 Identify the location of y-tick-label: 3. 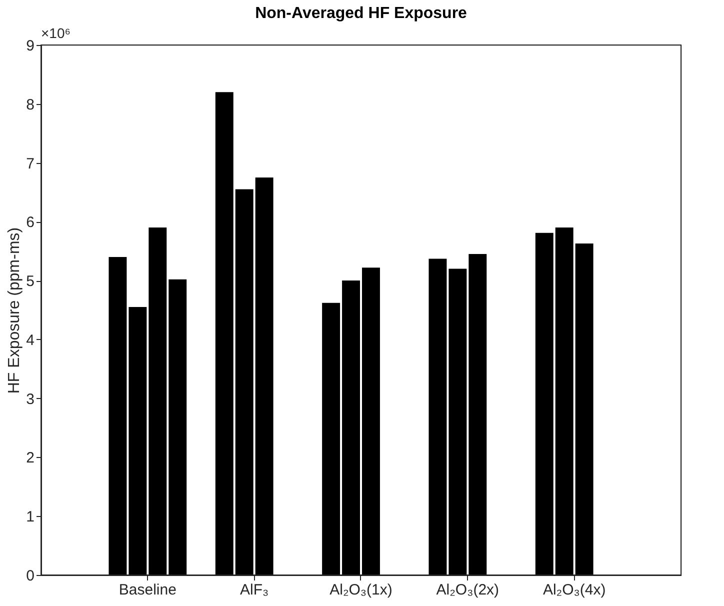
(30, 399).